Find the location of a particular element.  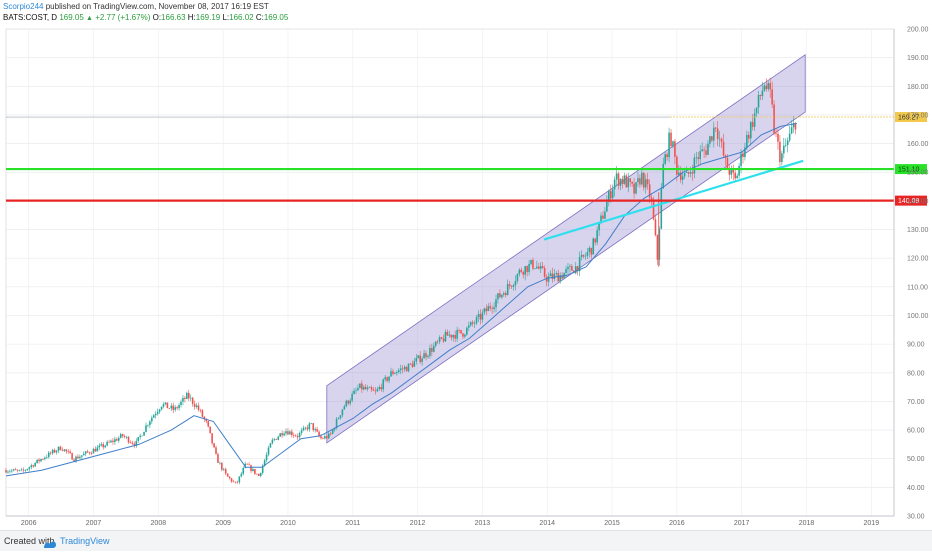

y-tick-label: 160.00 is located at coordinates (918, 144).